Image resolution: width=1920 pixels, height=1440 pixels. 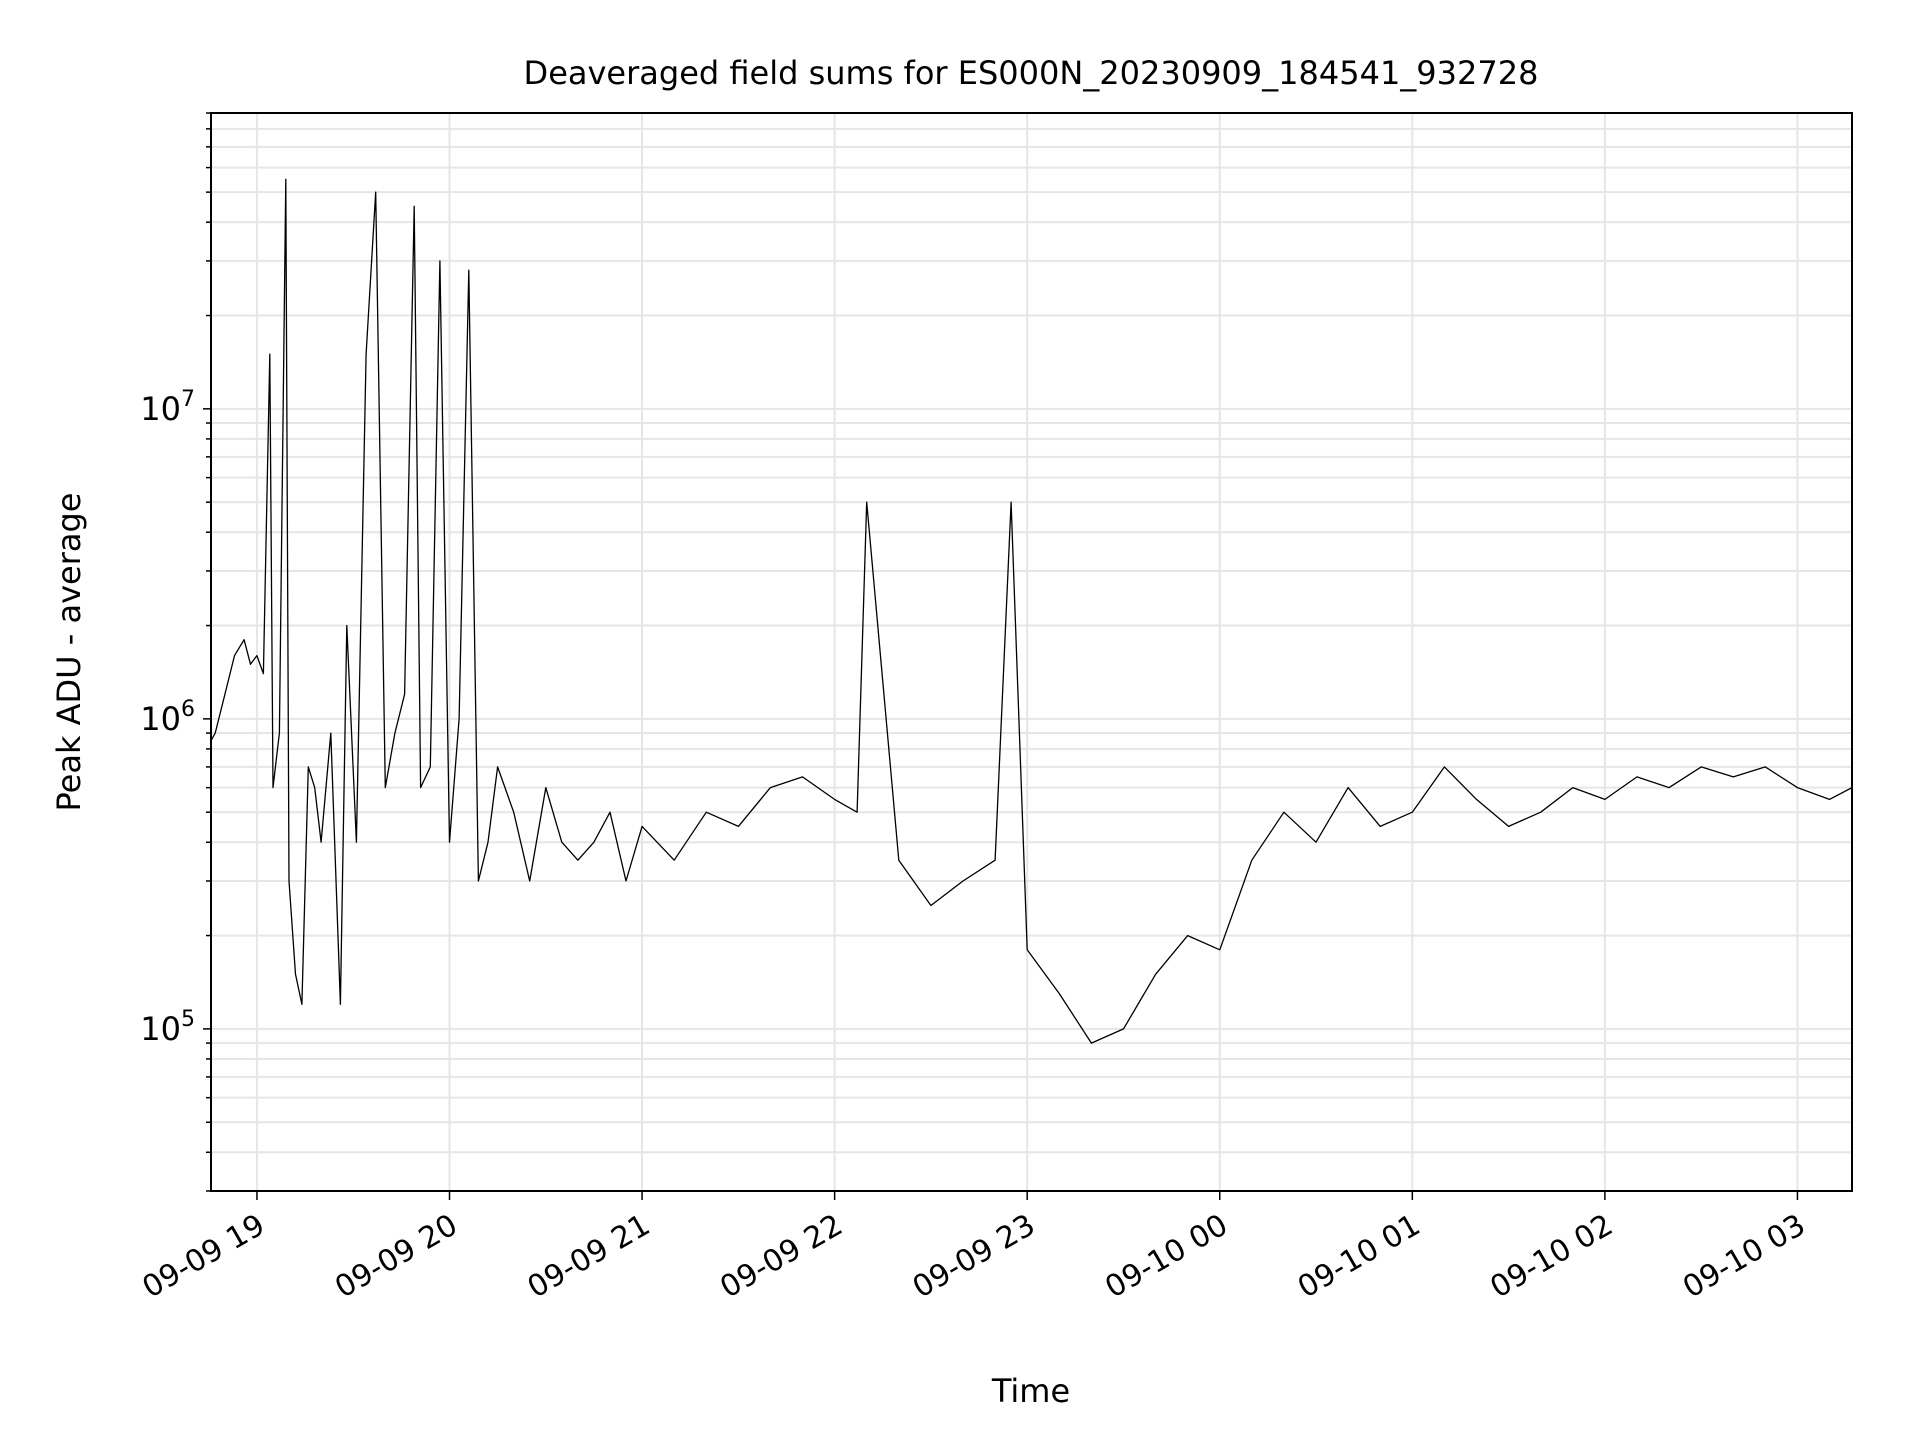 What do you see at coordinates (396, 1257) in the screenshot?
I see `x-tick-label: 09-09 20` at bounding box center [396, 1257].